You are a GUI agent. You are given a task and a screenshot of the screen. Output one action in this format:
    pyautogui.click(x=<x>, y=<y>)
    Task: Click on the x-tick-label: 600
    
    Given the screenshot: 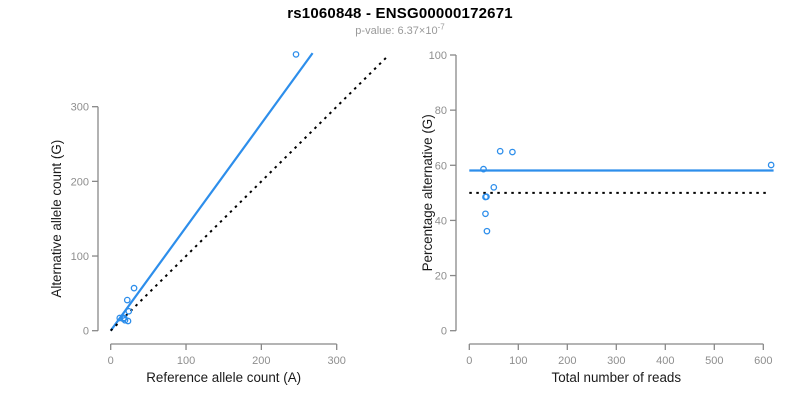 What is the action you would take?
    pyautogui.click(x=763, y=361)
    